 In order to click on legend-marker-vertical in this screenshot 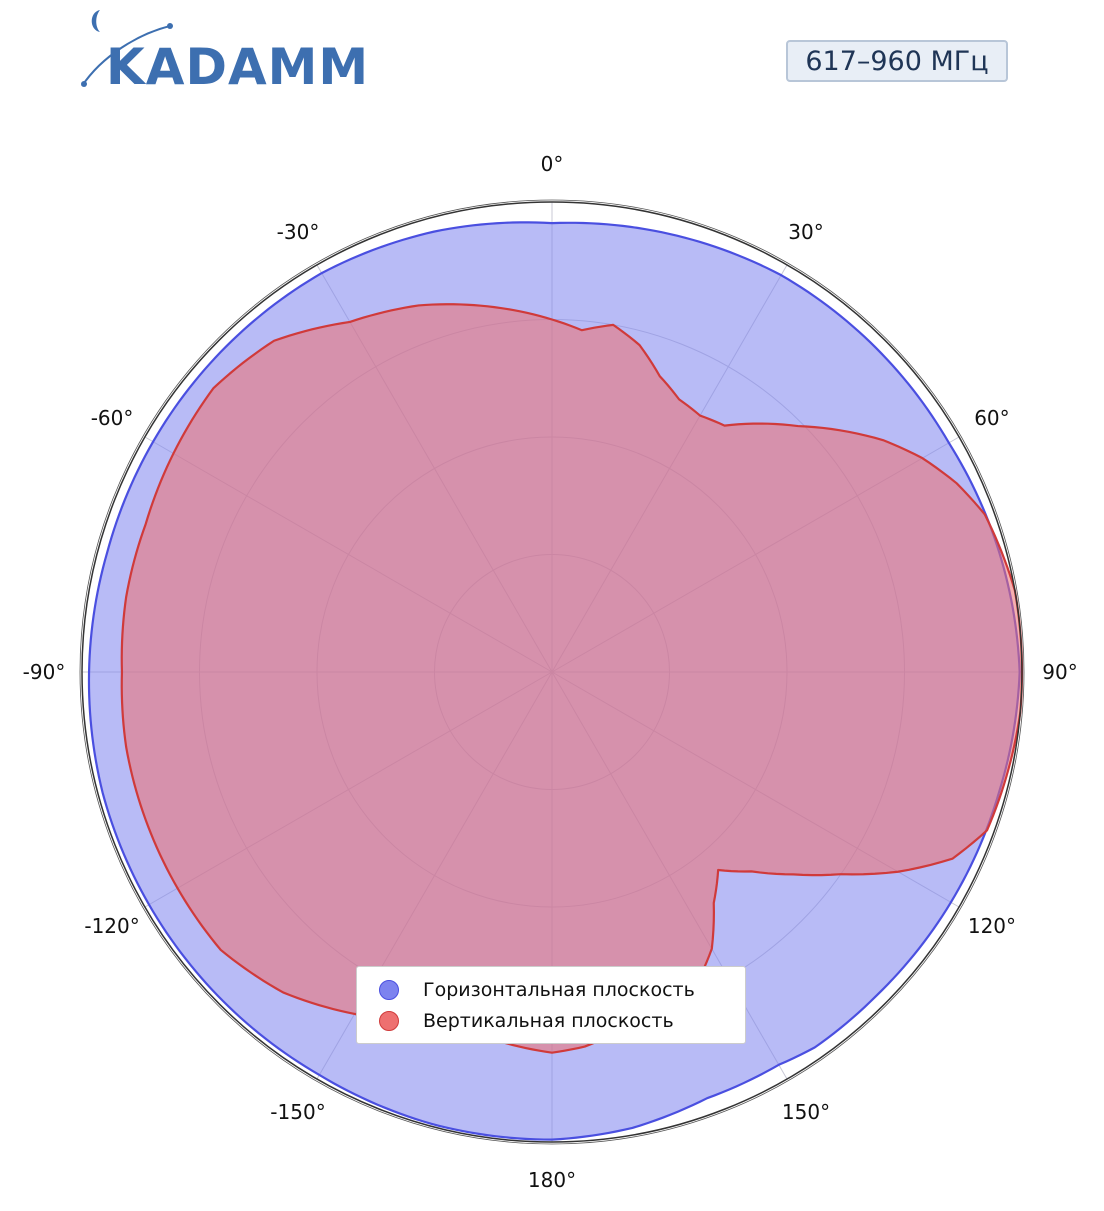, I will do `click(389, 1021)`.